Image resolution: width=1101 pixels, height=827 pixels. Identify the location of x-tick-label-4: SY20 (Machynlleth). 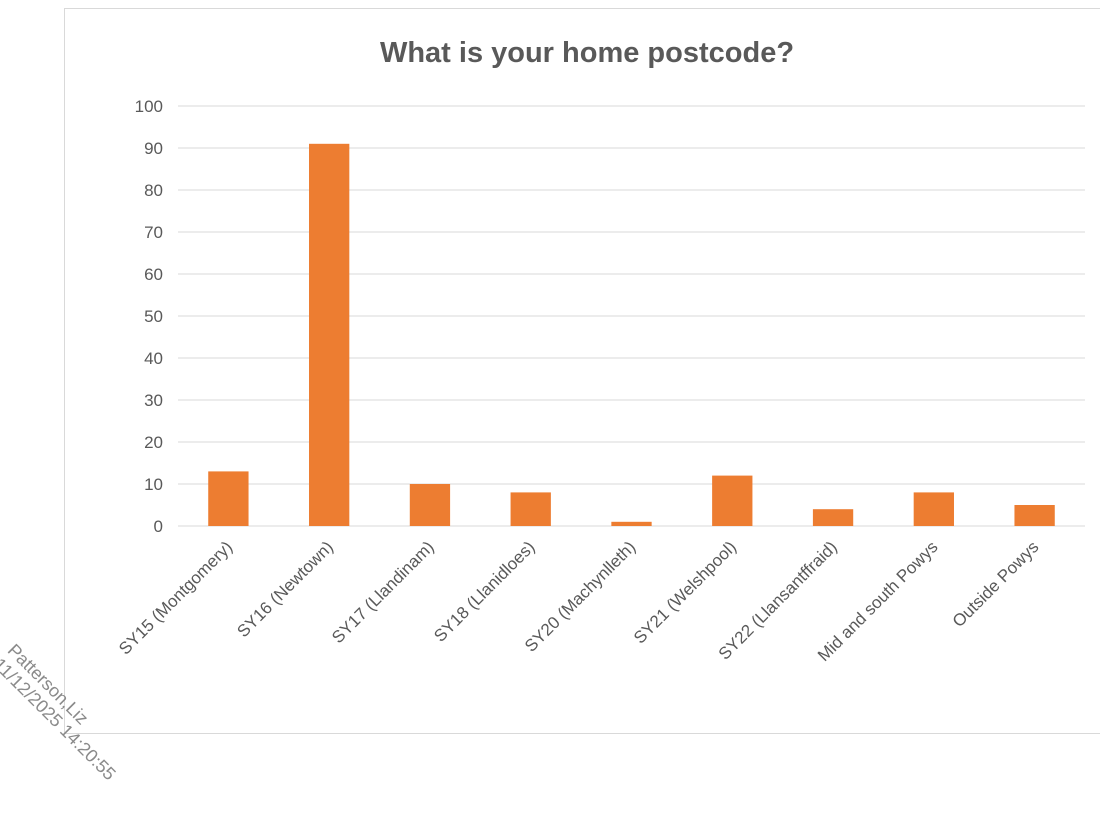
(580, 596).